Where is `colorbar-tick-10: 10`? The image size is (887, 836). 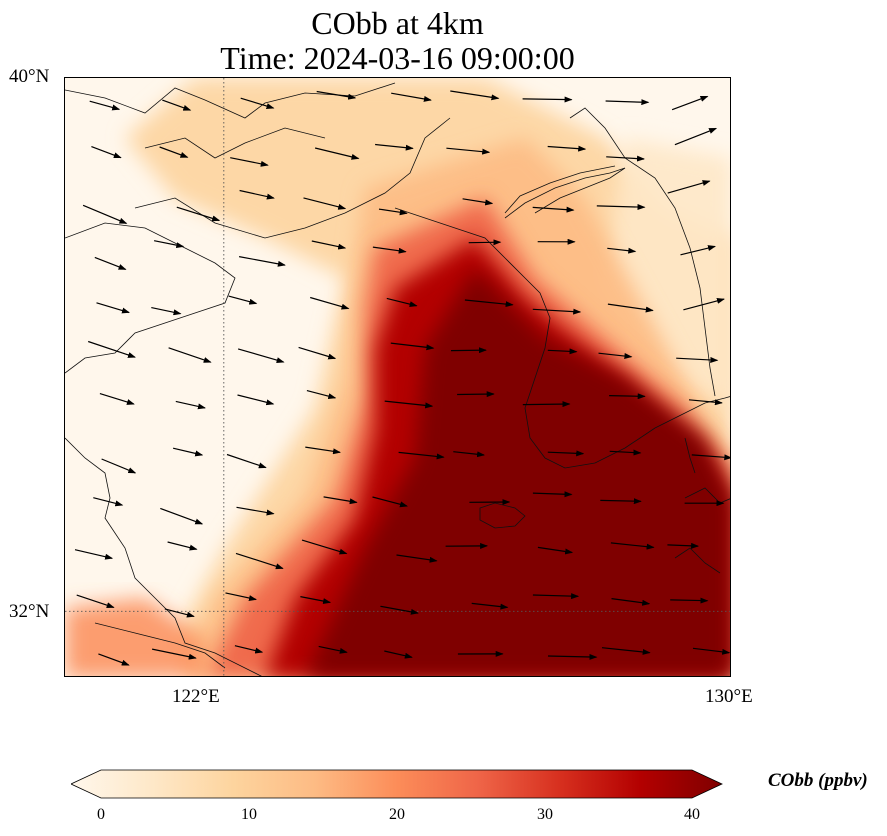 colorbar-tick-10: 10 is located at coordinates (249, 814).